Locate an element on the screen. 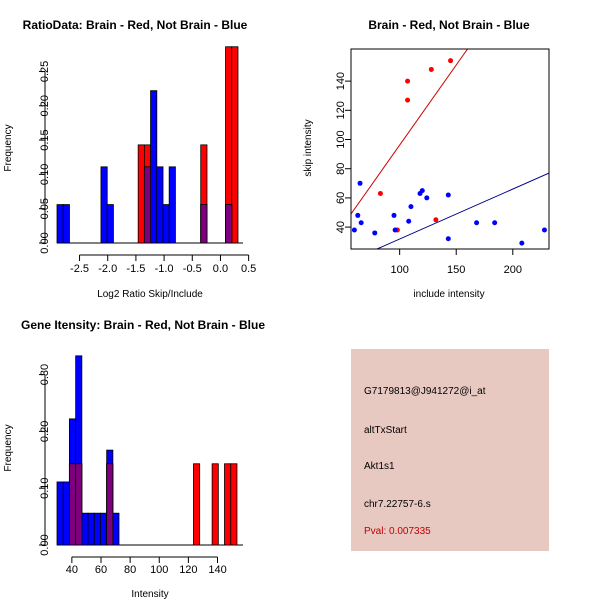 The image size is (600, 600). chart1-y-tick-label: 0.10 is located at coordinates (45, 174).